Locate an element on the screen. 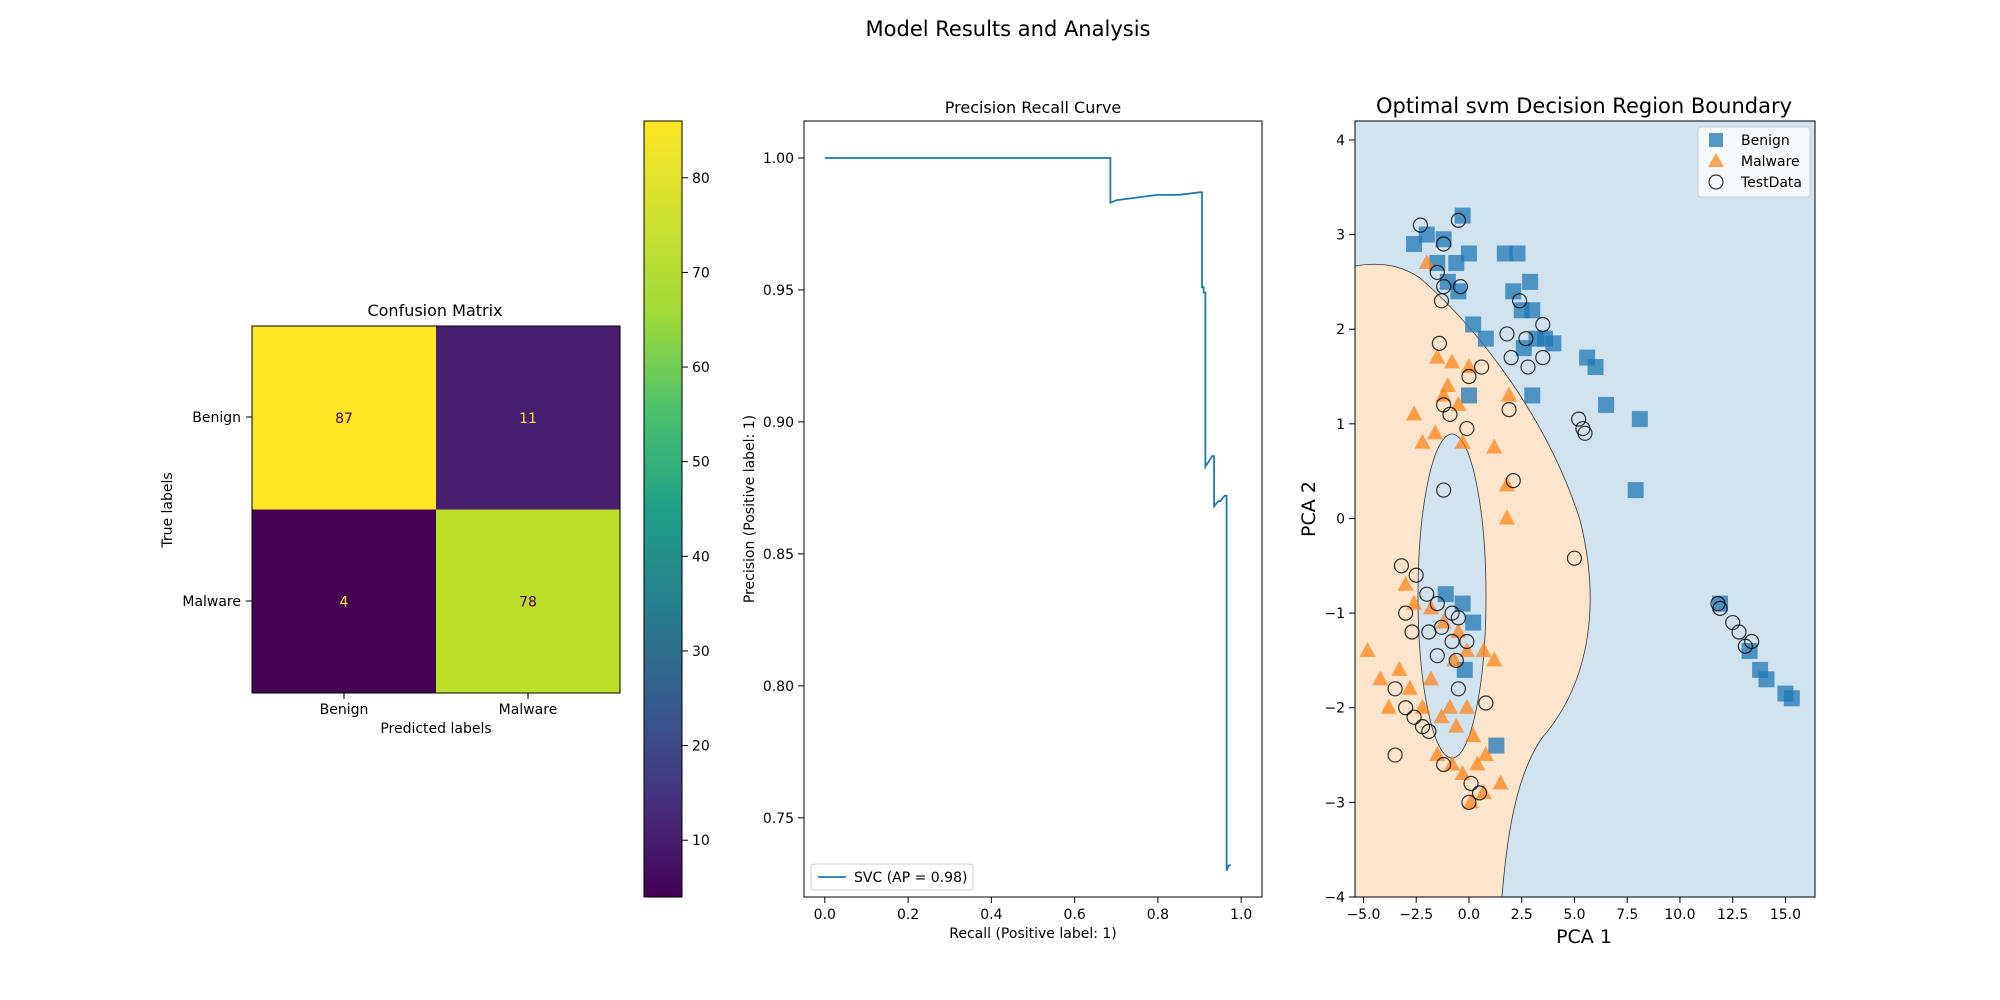 This screenshot has height=1000, width=2000. cm-cell-value: 4 is located at coordinates (344, 602).